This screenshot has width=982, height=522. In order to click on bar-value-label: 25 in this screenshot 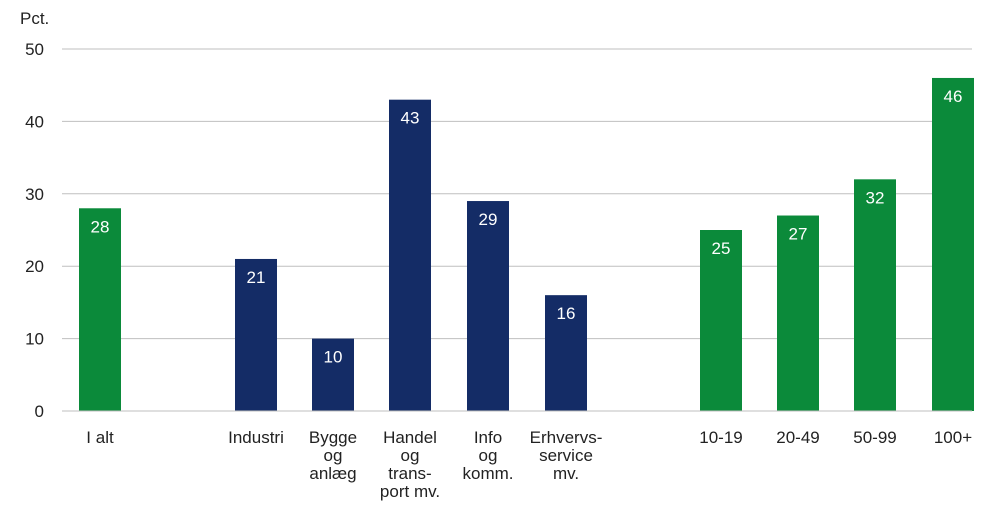, I will do `click(721, 248)`.